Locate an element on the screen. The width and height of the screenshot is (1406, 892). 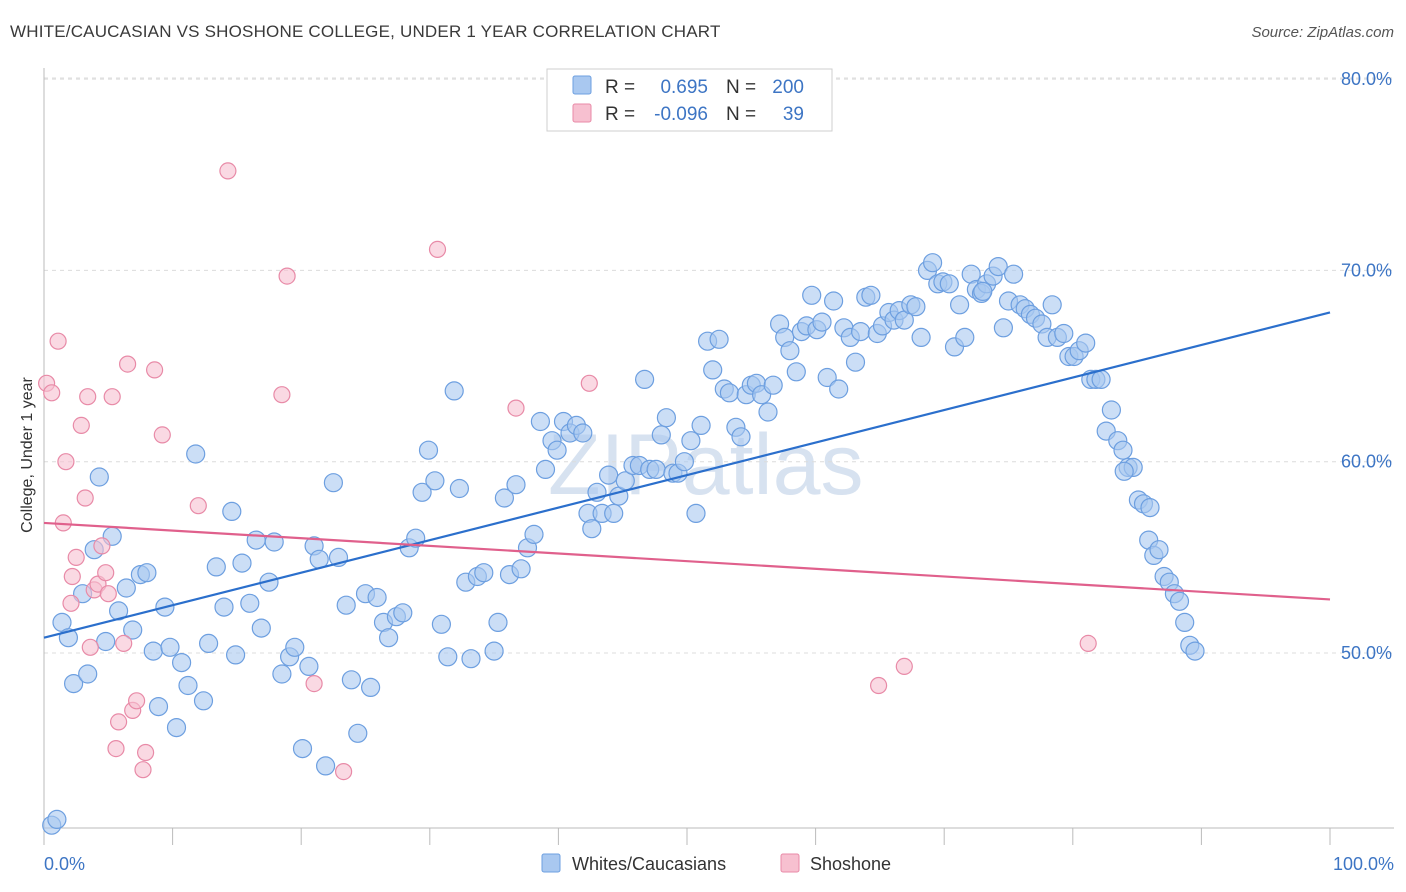
y-tick-labels: 50.0% 60.0% 70.0% 80.0% is located at coordinates (1366, 366).